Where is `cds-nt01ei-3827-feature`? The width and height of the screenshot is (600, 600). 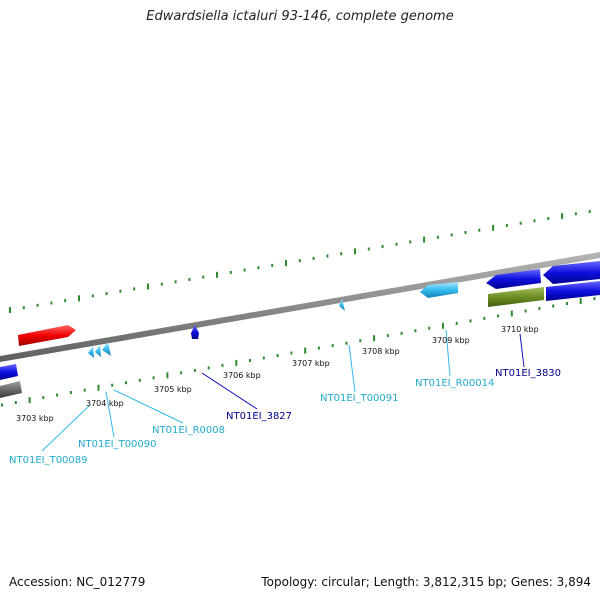
cds-nt01ei-3827-feature is located at coordinates (195, 332).